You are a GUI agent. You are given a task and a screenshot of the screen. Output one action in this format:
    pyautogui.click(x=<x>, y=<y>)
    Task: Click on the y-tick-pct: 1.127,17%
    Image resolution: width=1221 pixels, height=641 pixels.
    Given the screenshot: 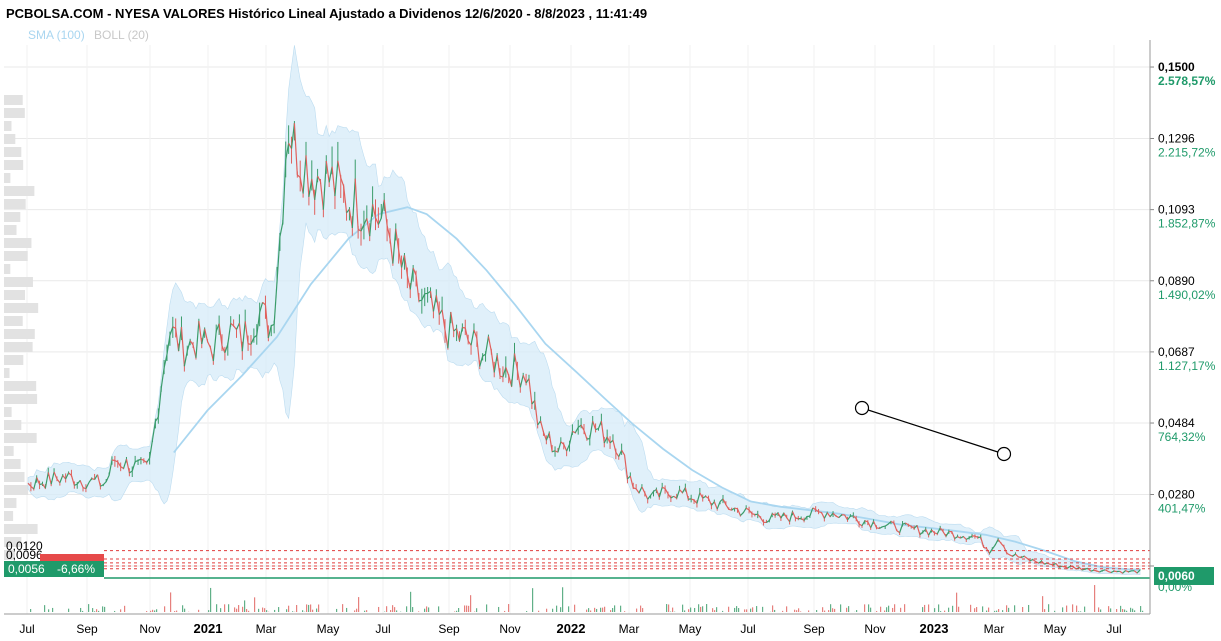 What is the action you would take?
    pyautogui.click(x=1187, y=366)
    